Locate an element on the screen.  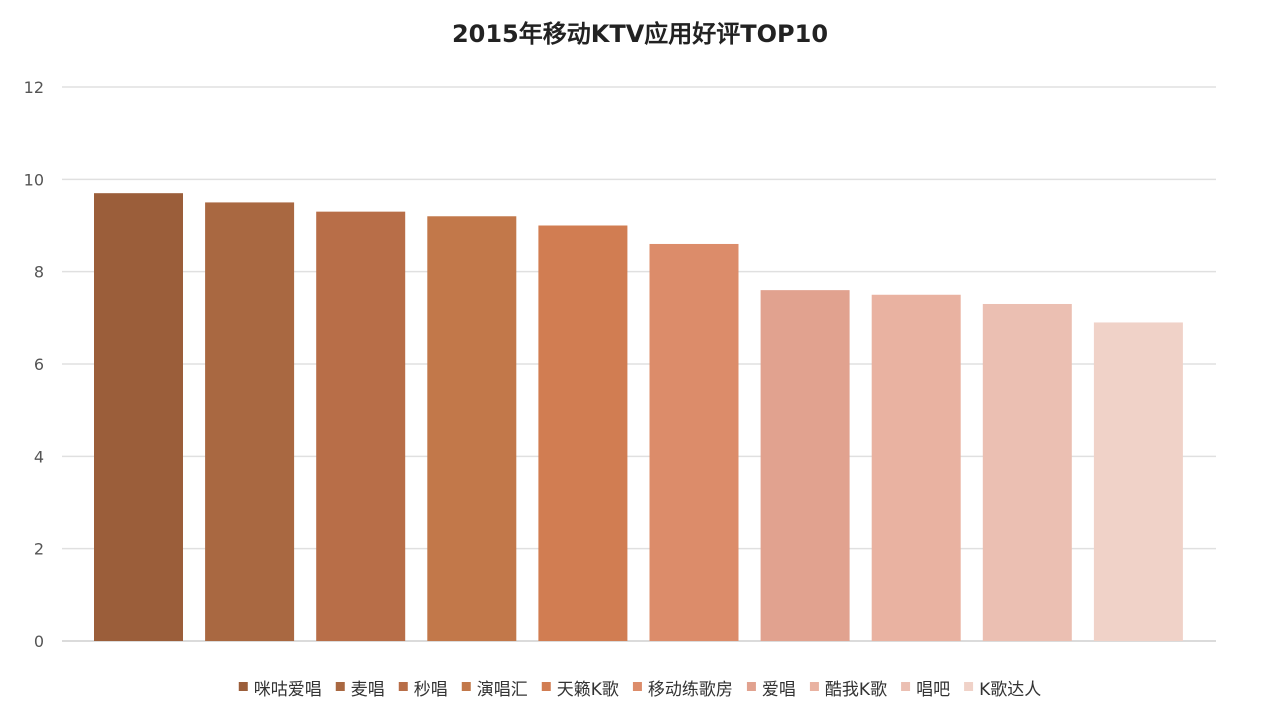
legend-item-6: 移动练歌房 is located at coordinates (682, 690).